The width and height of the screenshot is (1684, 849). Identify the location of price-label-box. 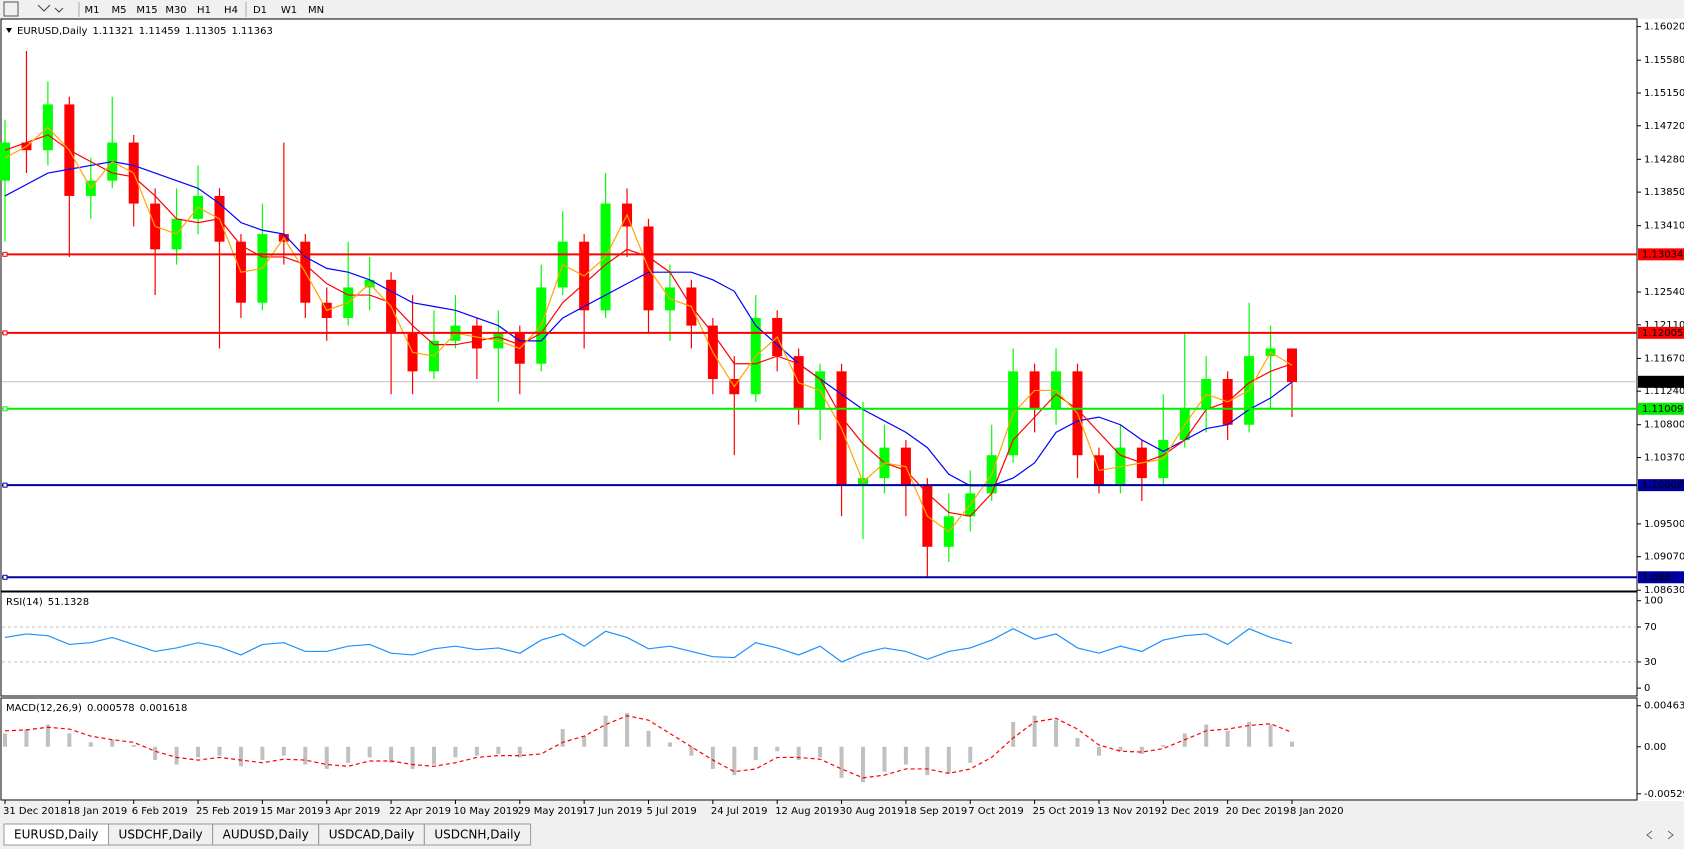
(1661, 381).